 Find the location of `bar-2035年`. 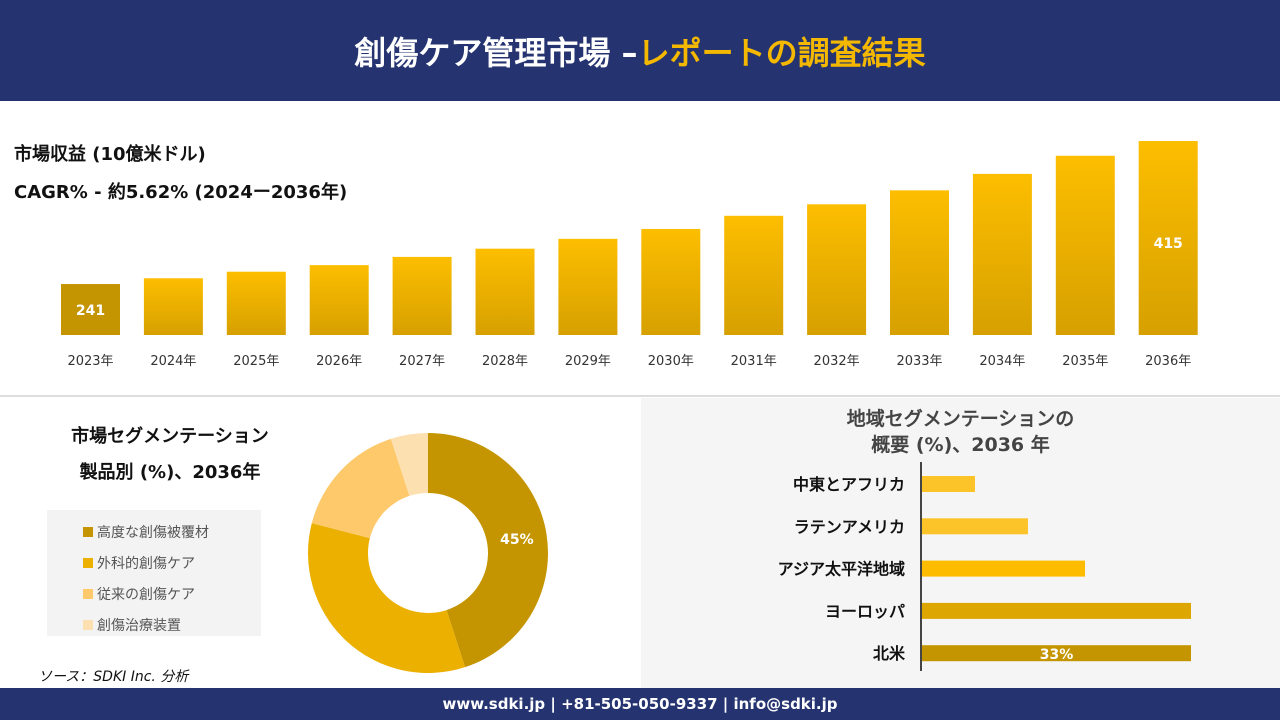

bar-2035年 is located at coordinates (1085, 245).